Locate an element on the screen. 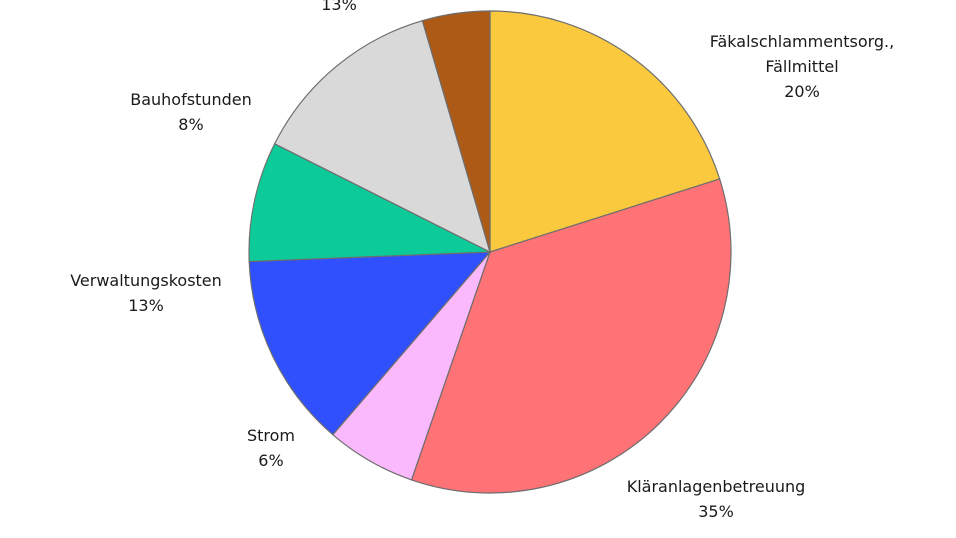 The height and width of the screenshot is (538, 956). slice-percent: 8% is located at coordinates (190, 124).